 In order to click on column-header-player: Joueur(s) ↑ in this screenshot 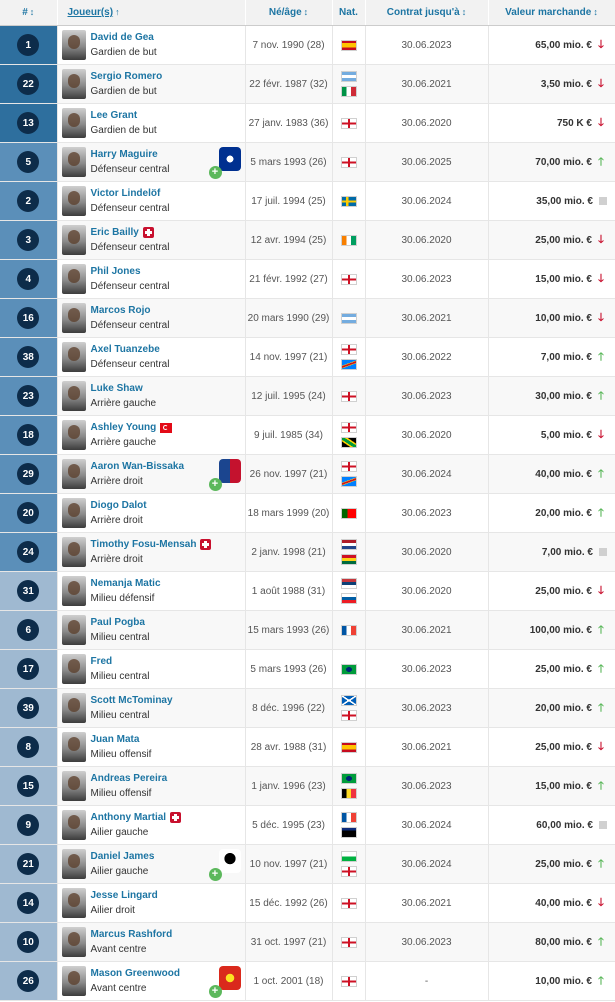, I will do `click(151, 13)`.